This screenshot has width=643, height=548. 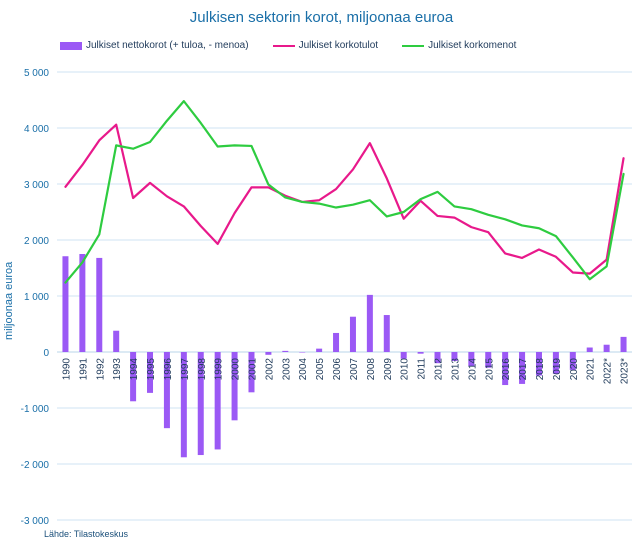 What do you see at coordinates (625, 371) in the screenshot?
I see `x-tick-label: 2023*` at bounding box center [625, 371].